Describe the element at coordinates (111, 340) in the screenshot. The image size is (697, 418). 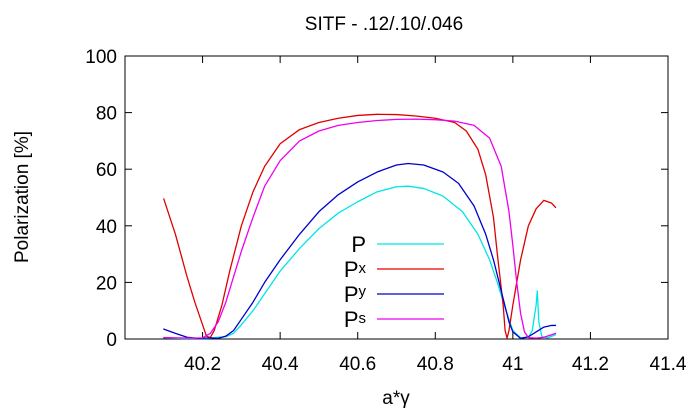
I see `y-tick-label: 0` at that location.